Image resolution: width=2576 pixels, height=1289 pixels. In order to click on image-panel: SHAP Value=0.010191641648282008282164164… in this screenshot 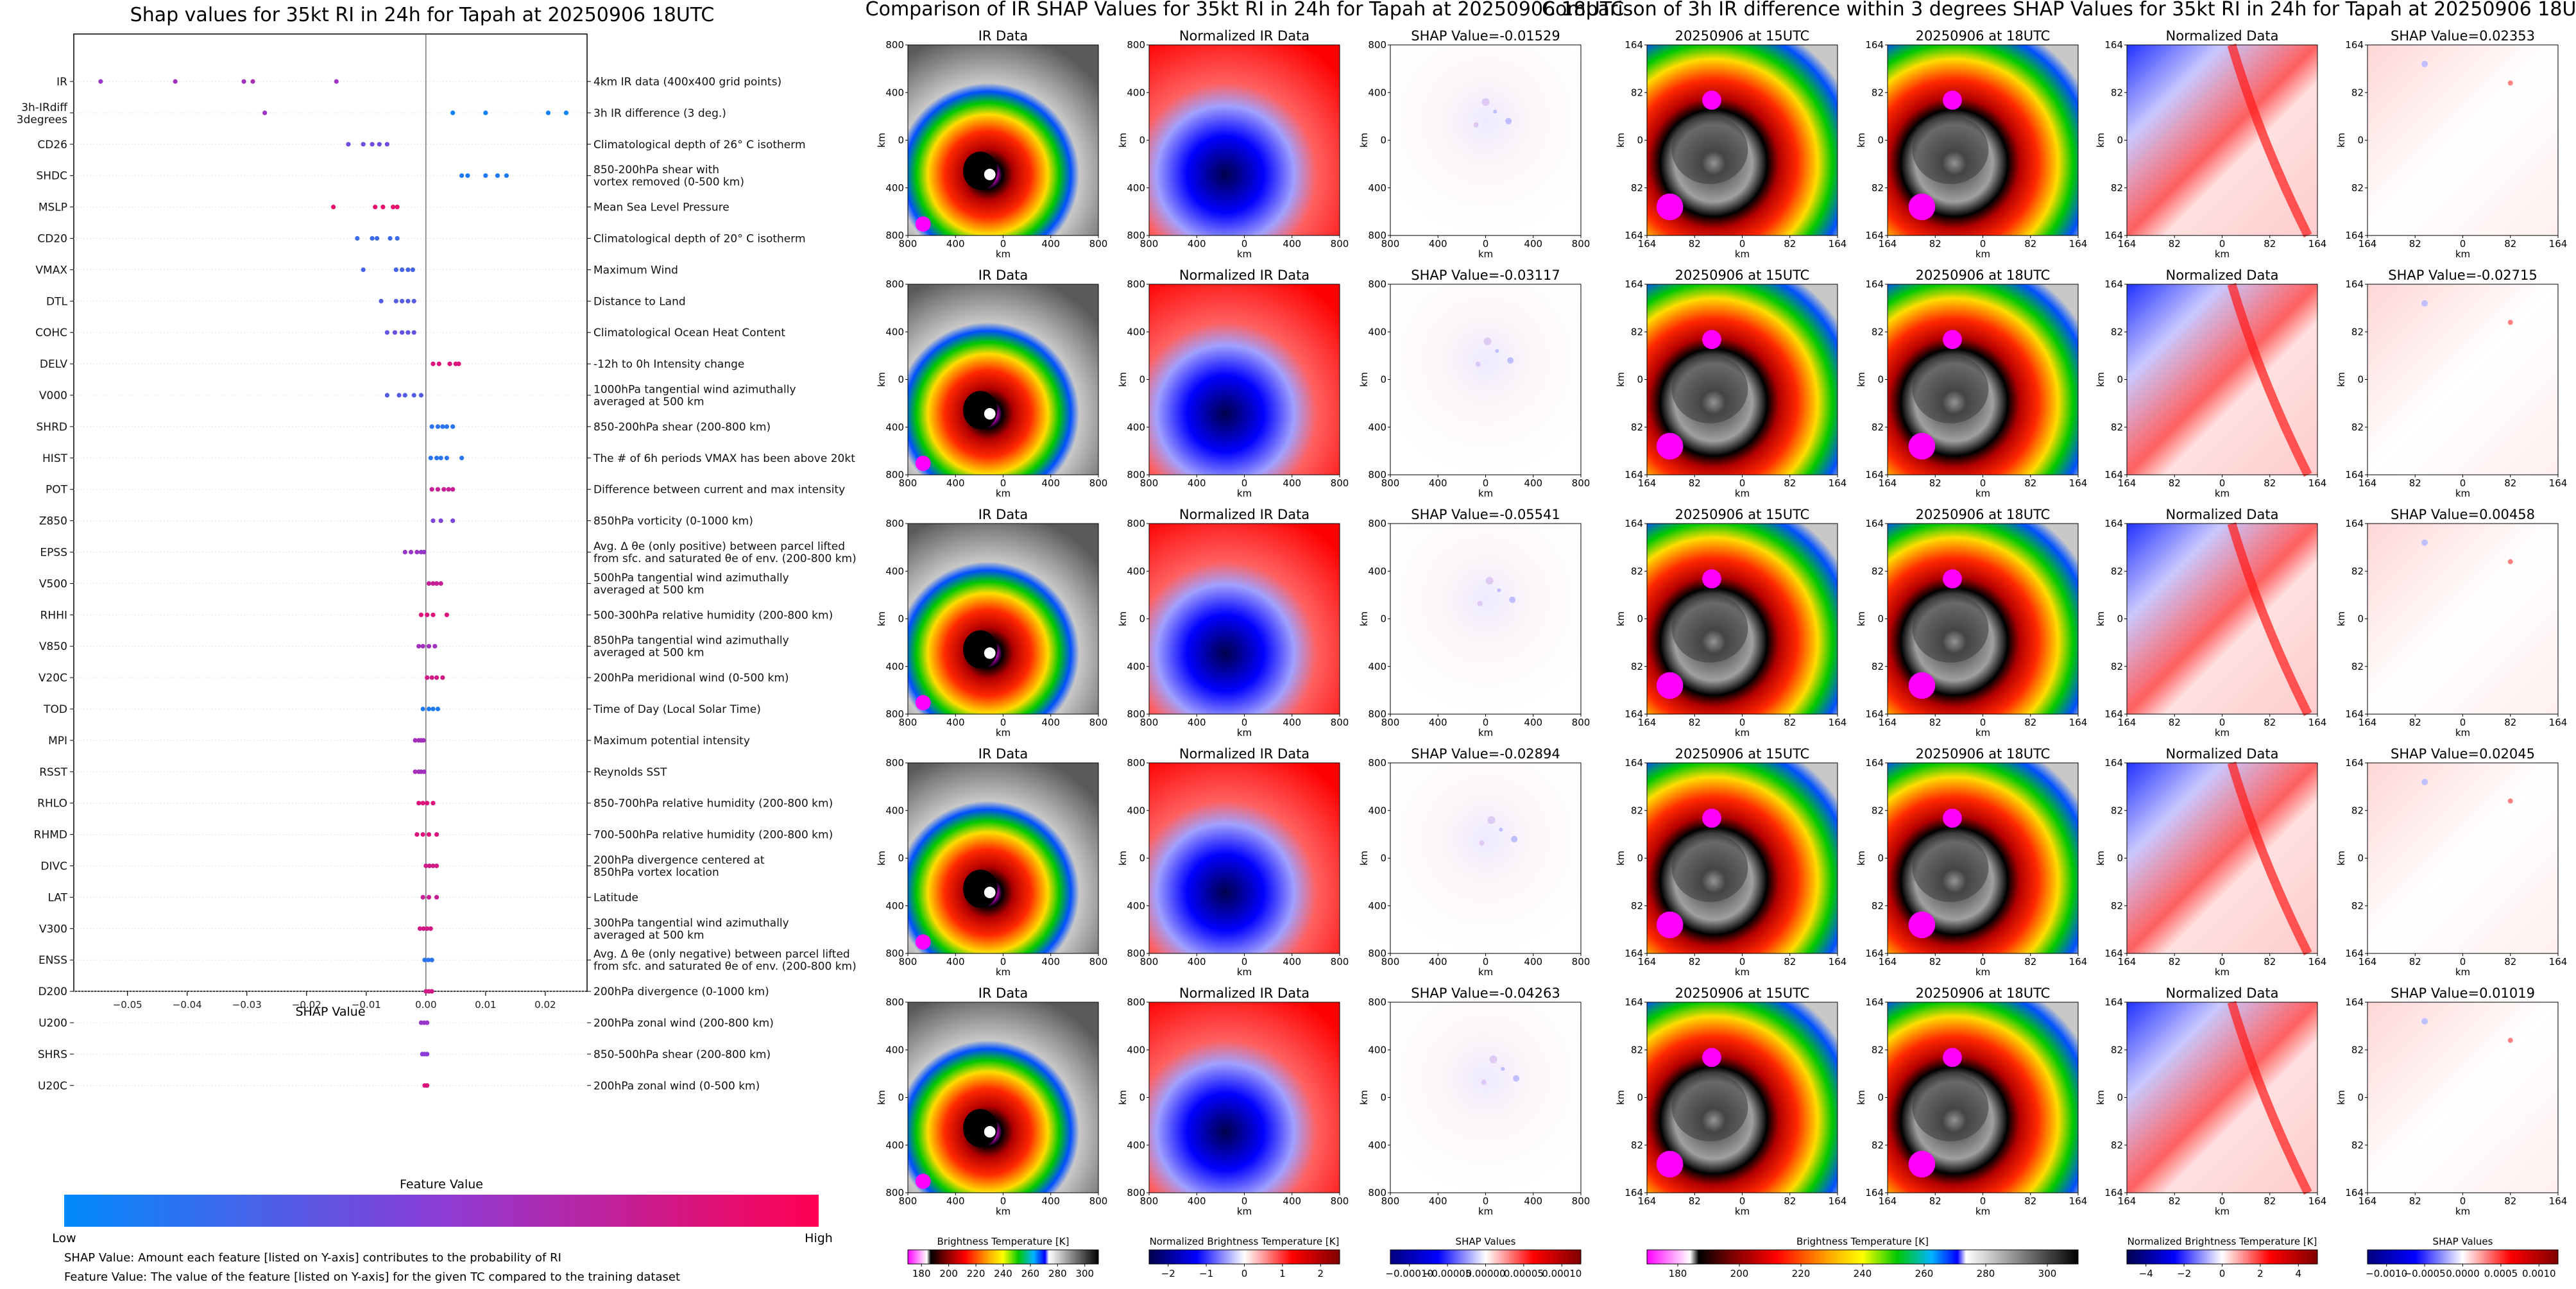, I will do `click(2451, 1101)`.